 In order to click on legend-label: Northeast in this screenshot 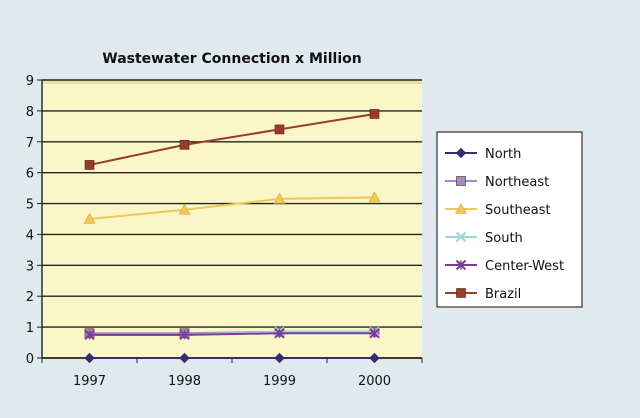, I will do `click(517, 182)`.